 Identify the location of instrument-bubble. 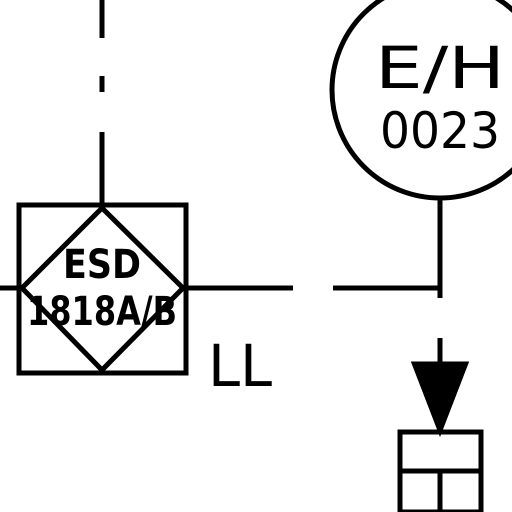
(420, 100).